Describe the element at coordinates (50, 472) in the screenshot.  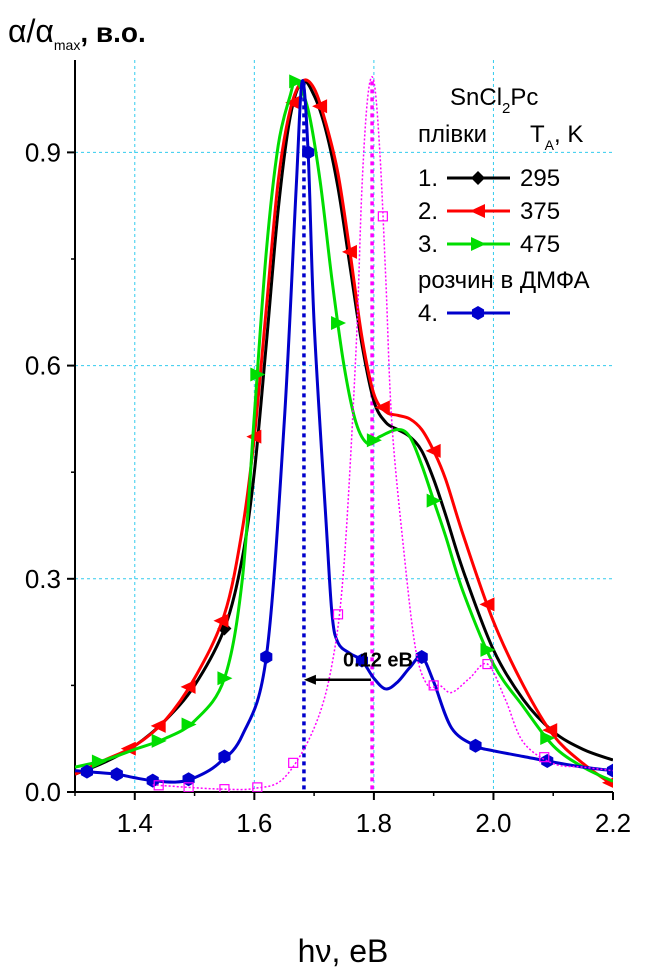
I see `y-axis-ticks: 0.0 0.3 0.6 0.9` at that location.